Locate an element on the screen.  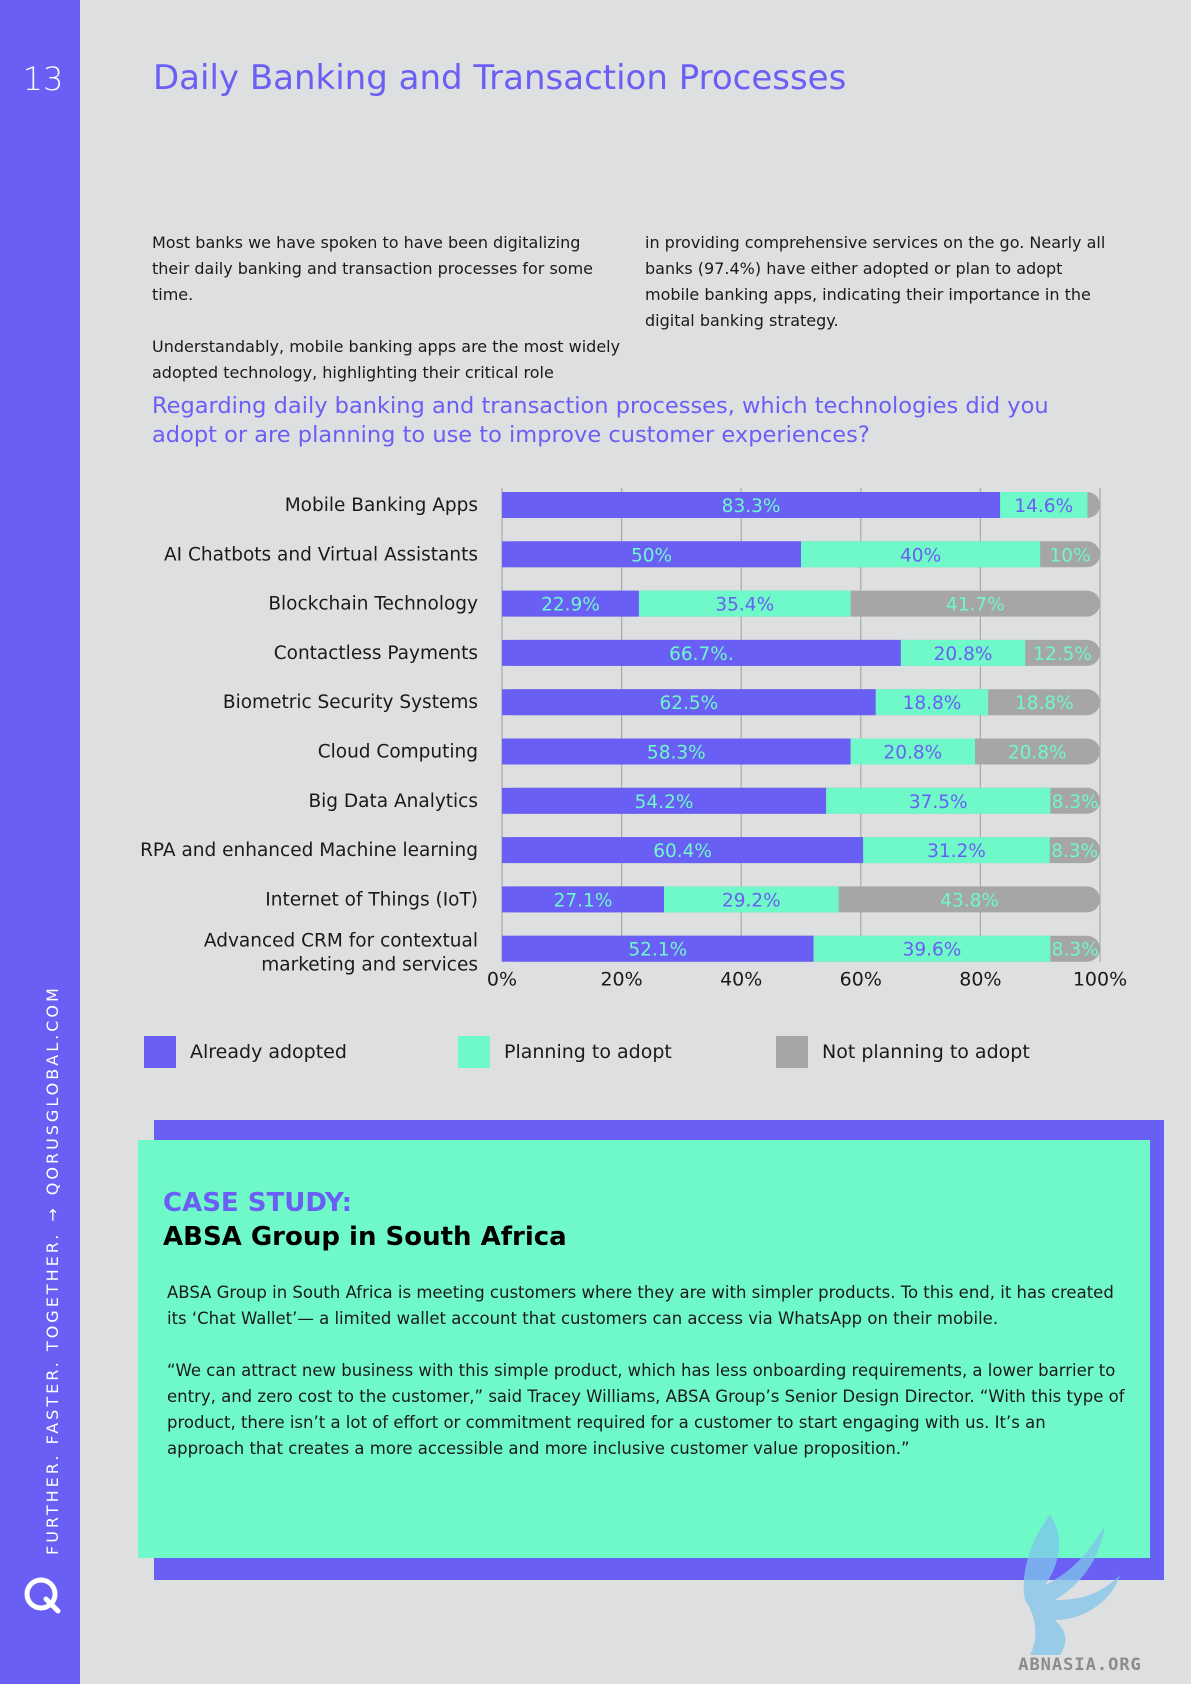
data-label: 62.5% is located at coordinates (688, 703).